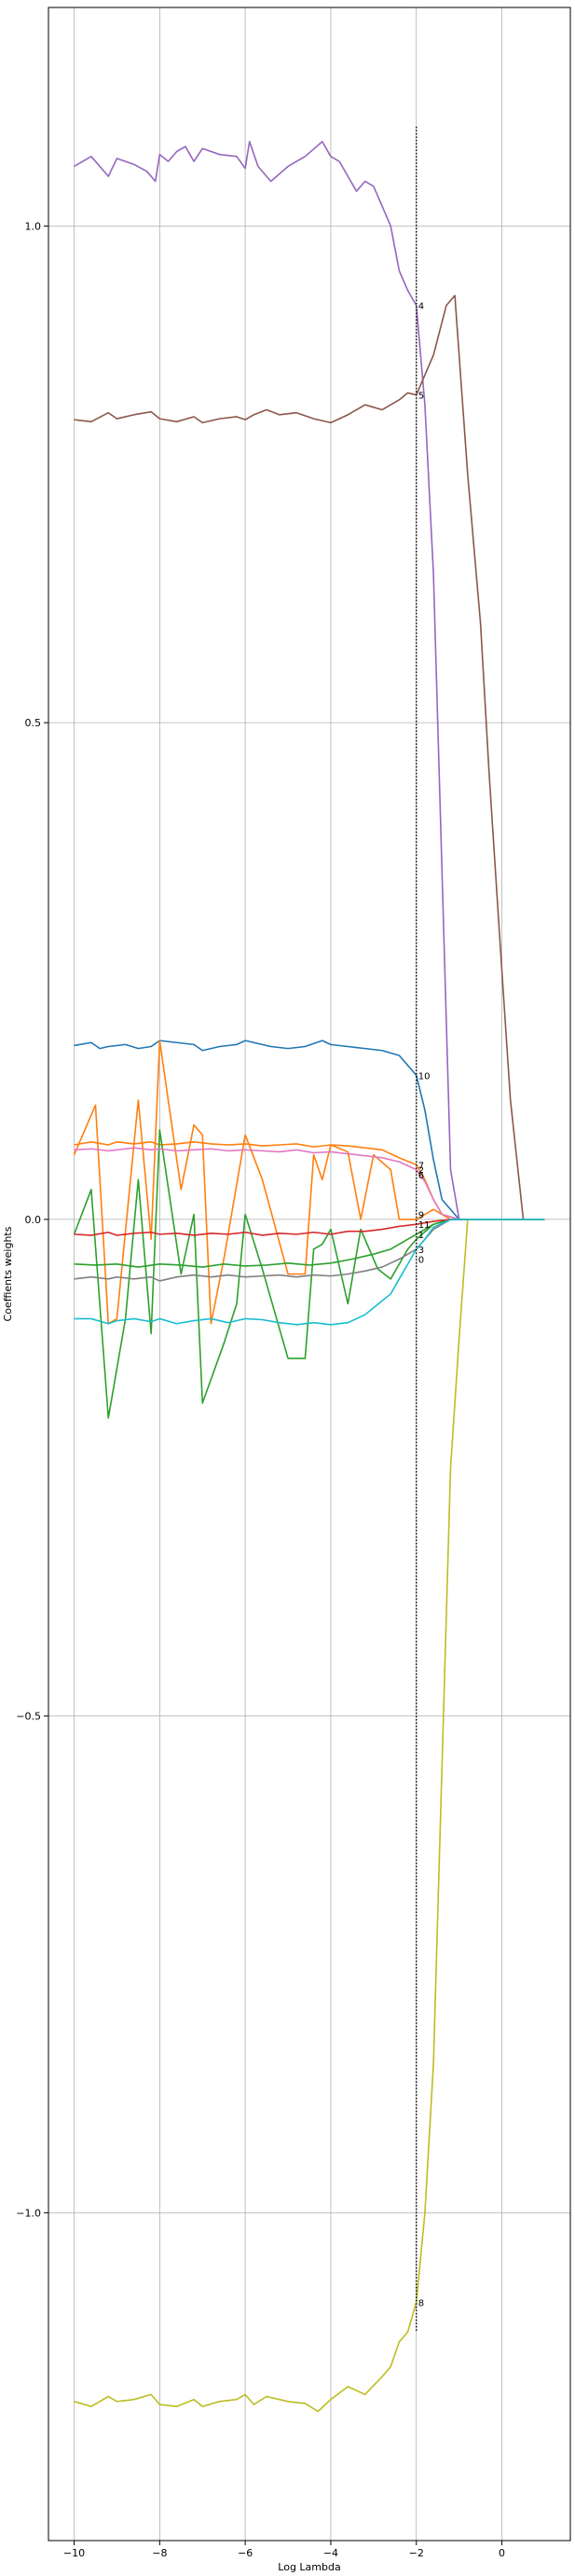  Describe the element at coordinates (421, 1236) in the screenshot. I see `series-end-label: 1` at that location.